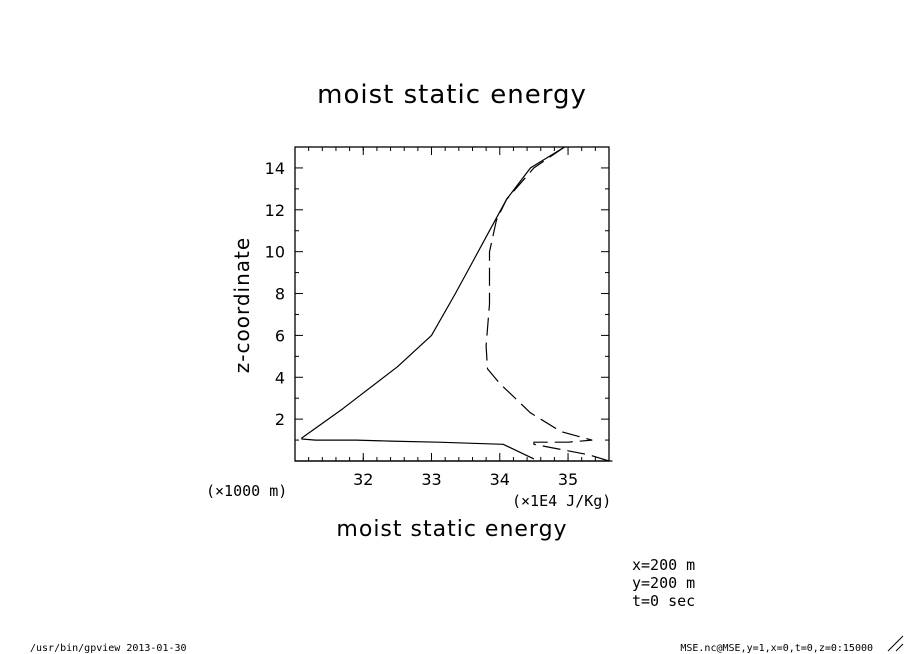 The image size is (904, 654). Describe the element at coordinates (280, 335) in the screenshot. I see `y-tick-label: 6` at that location.